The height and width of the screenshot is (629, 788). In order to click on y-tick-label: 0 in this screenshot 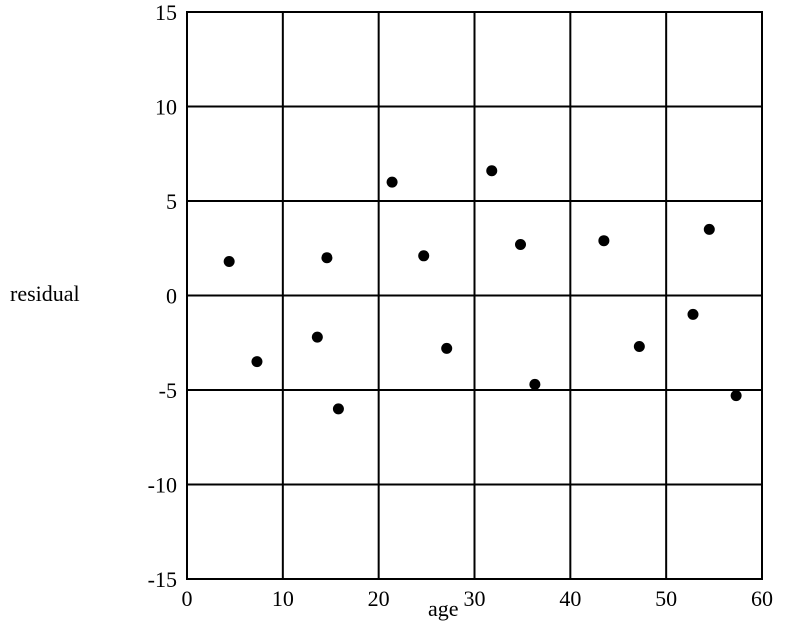, I will do `click(171, 296)`.